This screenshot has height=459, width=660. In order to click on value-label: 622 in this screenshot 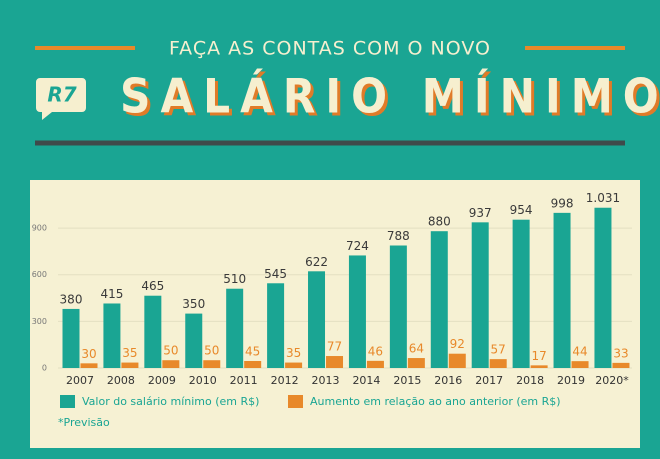, I will do `click(316, 262)`.